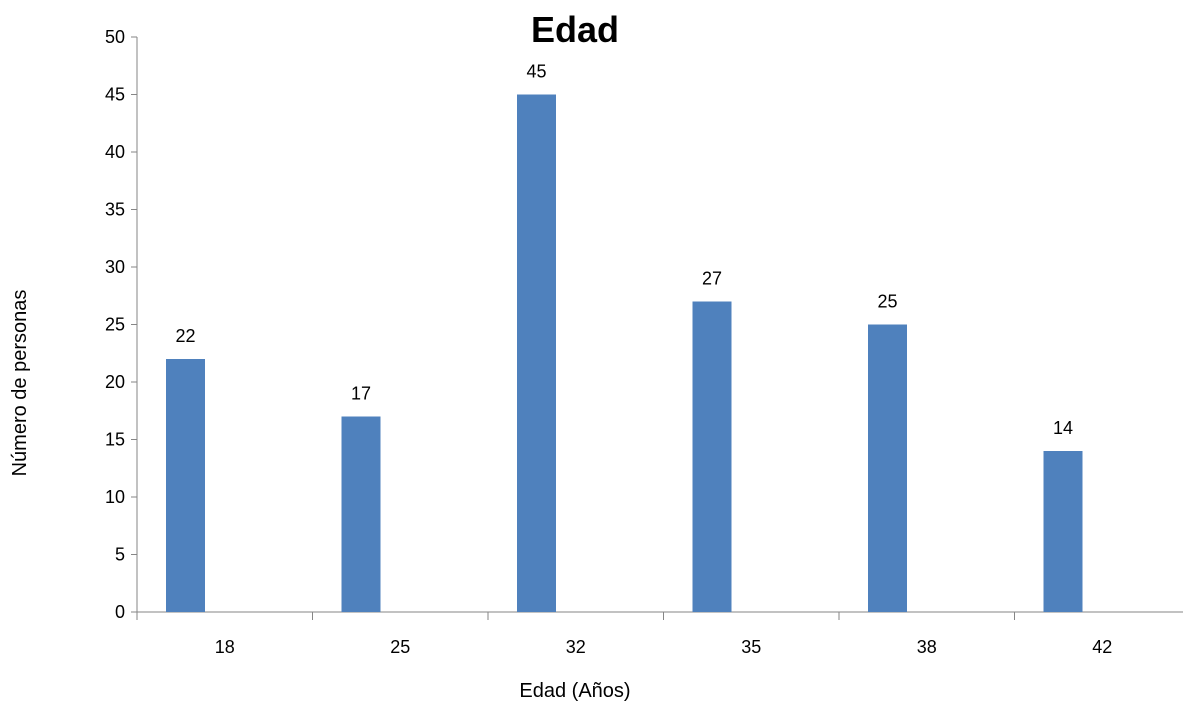 The image size is (1183, 708). Describe the element at coordinates (115, 325) in the screenshot. I see `y-tick-label: 25` at that location.